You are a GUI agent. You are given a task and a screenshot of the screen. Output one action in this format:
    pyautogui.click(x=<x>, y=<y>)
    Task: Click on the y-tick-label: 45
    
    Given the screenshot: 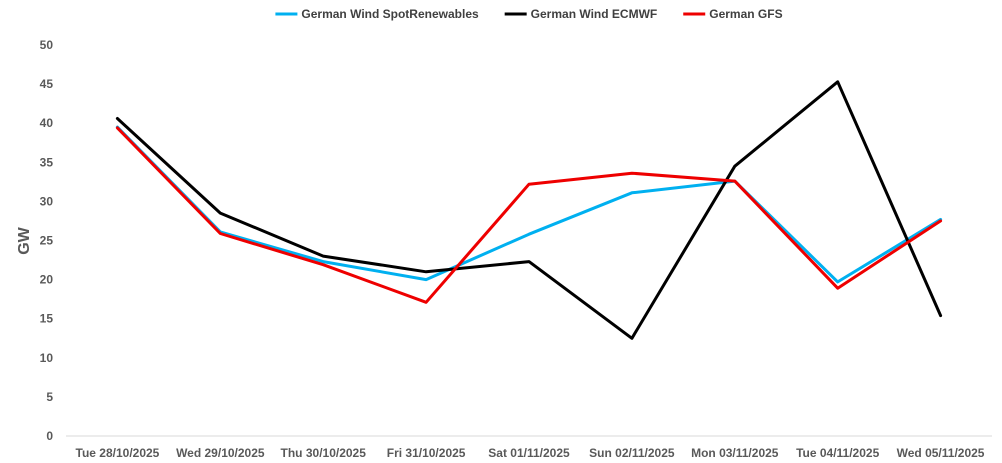 What is the action you would take?
    pyautogui.click(x=47, y=84)
    